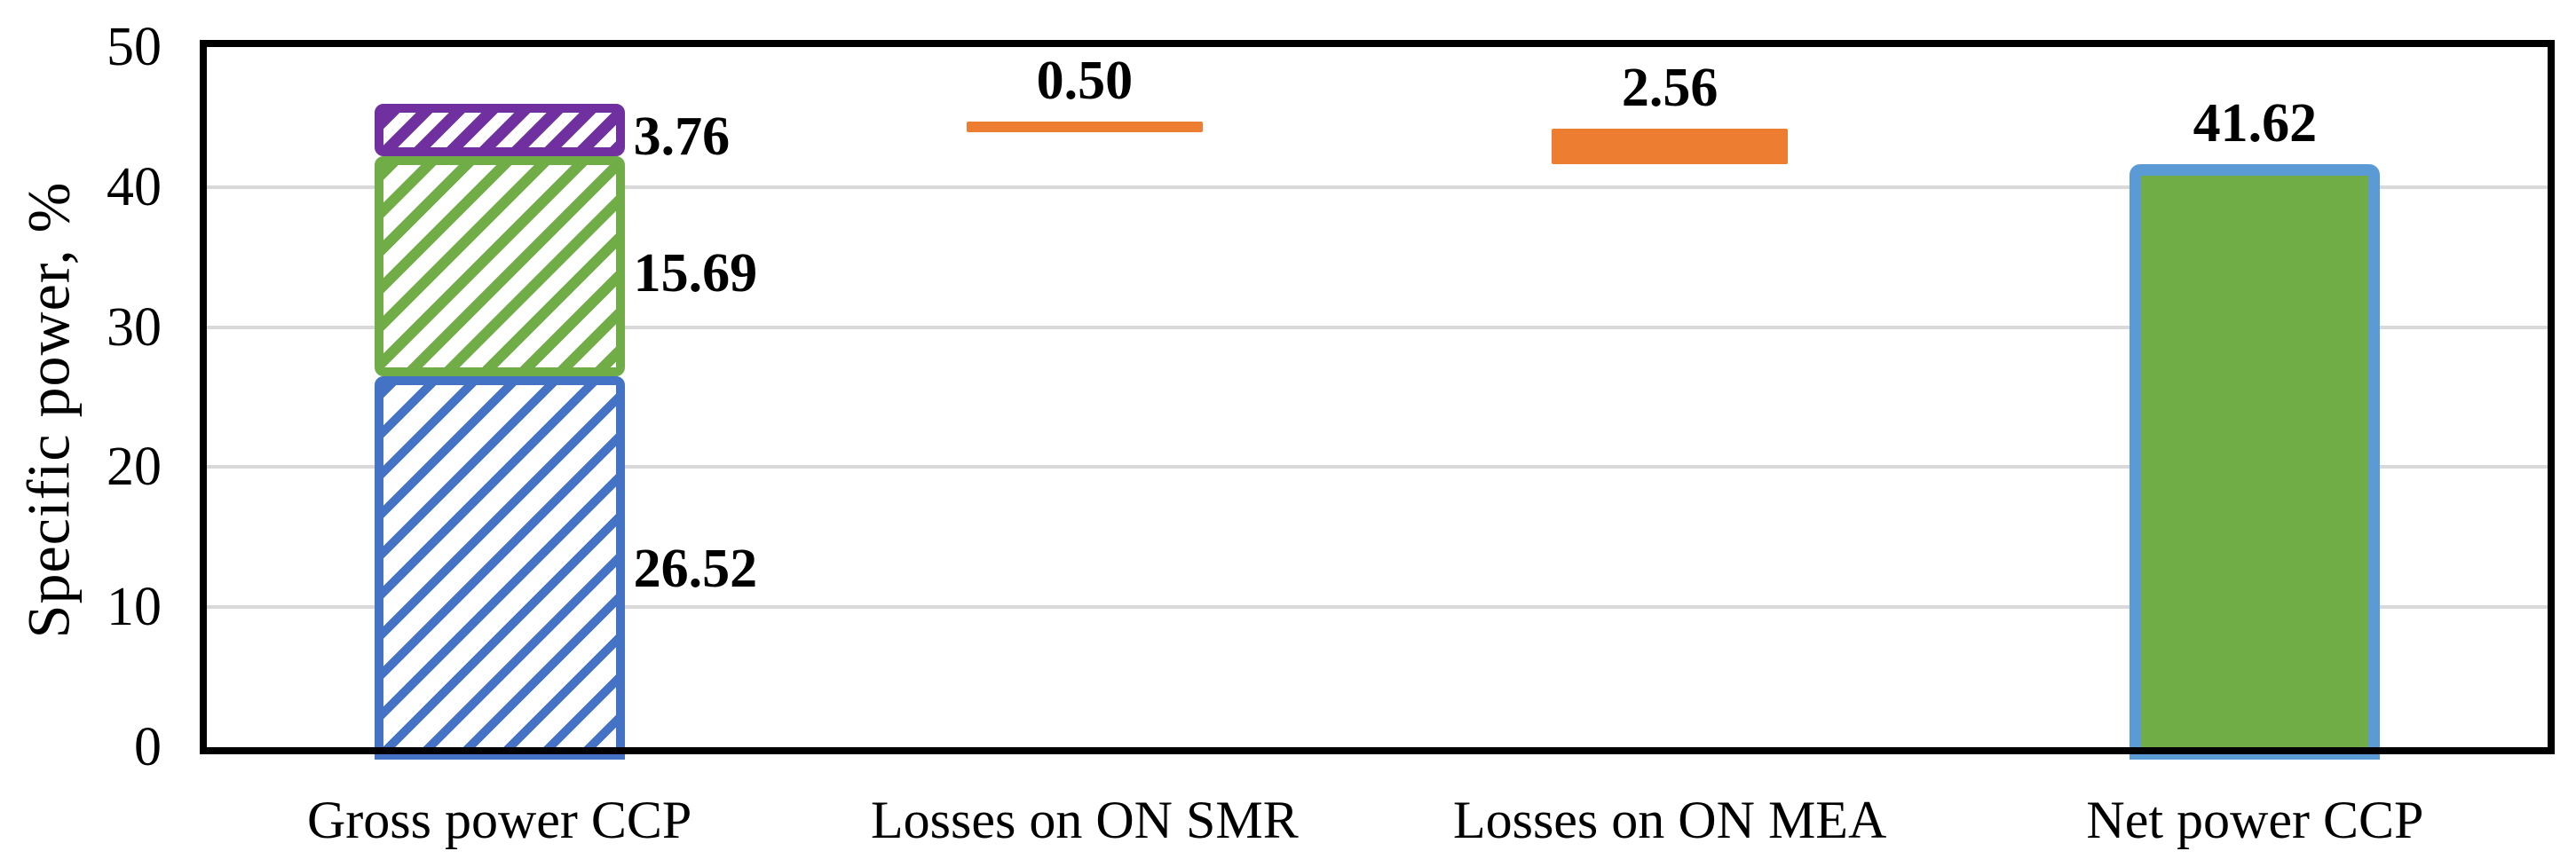 The height and width of the screenshot is (859, 2576). I want to click on x-label-losses-on-on-smr: Losses on ON SMR, so click(1085, 820).